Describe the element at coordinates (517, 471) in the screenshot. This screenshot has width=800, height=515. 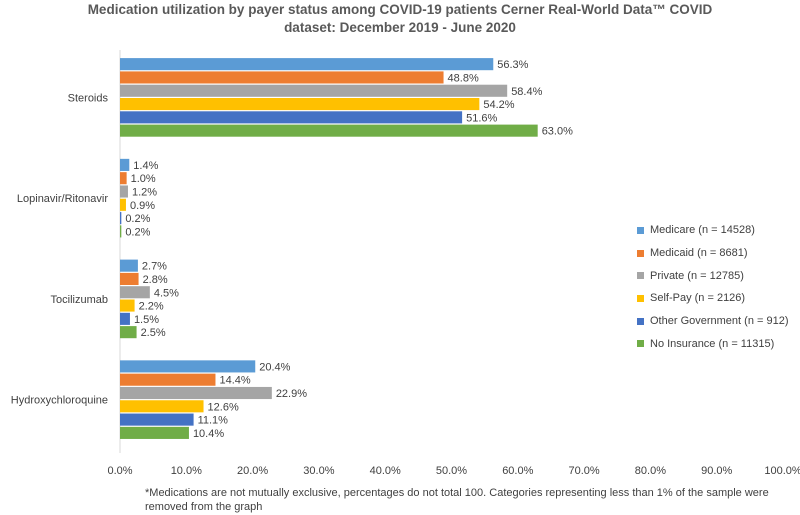
I see `x-tick-label: 60.0%` at that location.